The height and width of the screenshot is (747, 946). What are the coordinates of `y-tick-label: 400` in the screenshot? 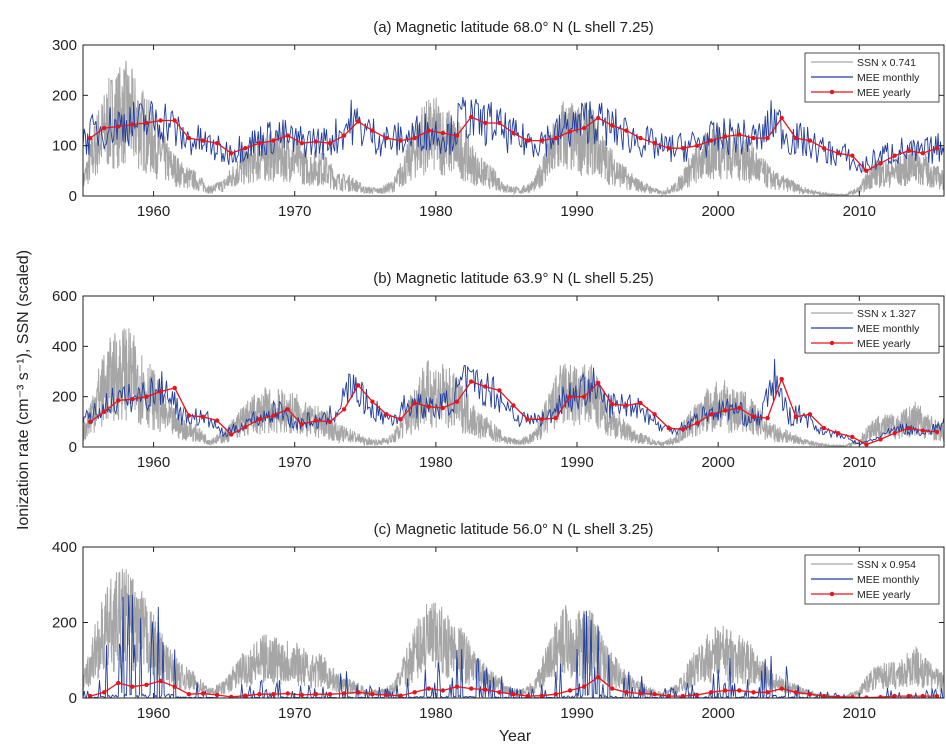 It's located at (64, 346).